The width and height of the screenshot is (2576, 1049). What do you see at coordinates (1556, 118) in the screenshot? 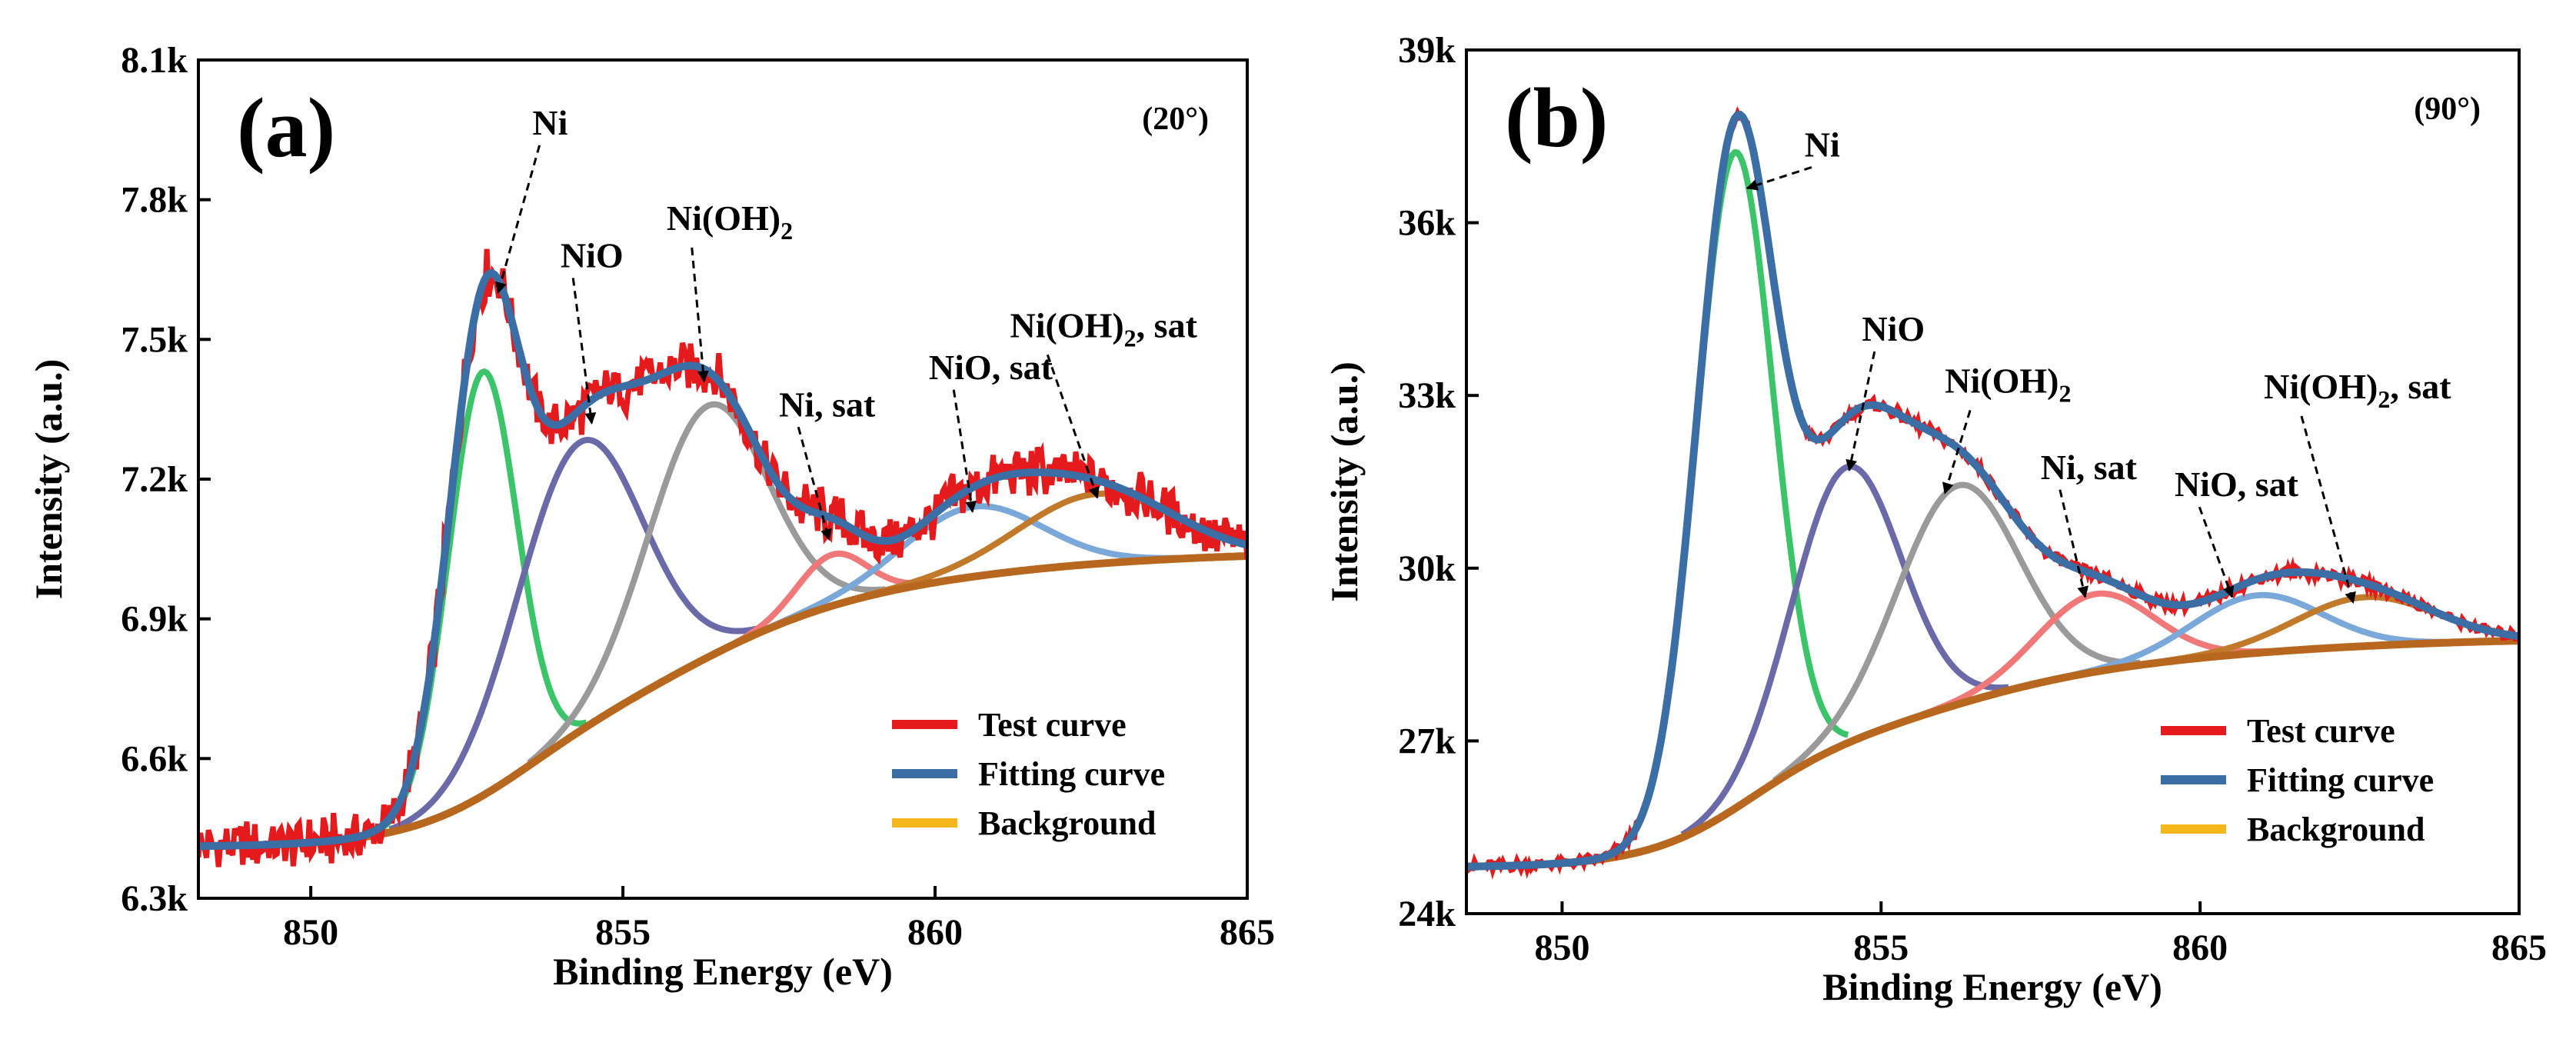
I see `panel-label: (b)` at bounding box center [1556, 118].